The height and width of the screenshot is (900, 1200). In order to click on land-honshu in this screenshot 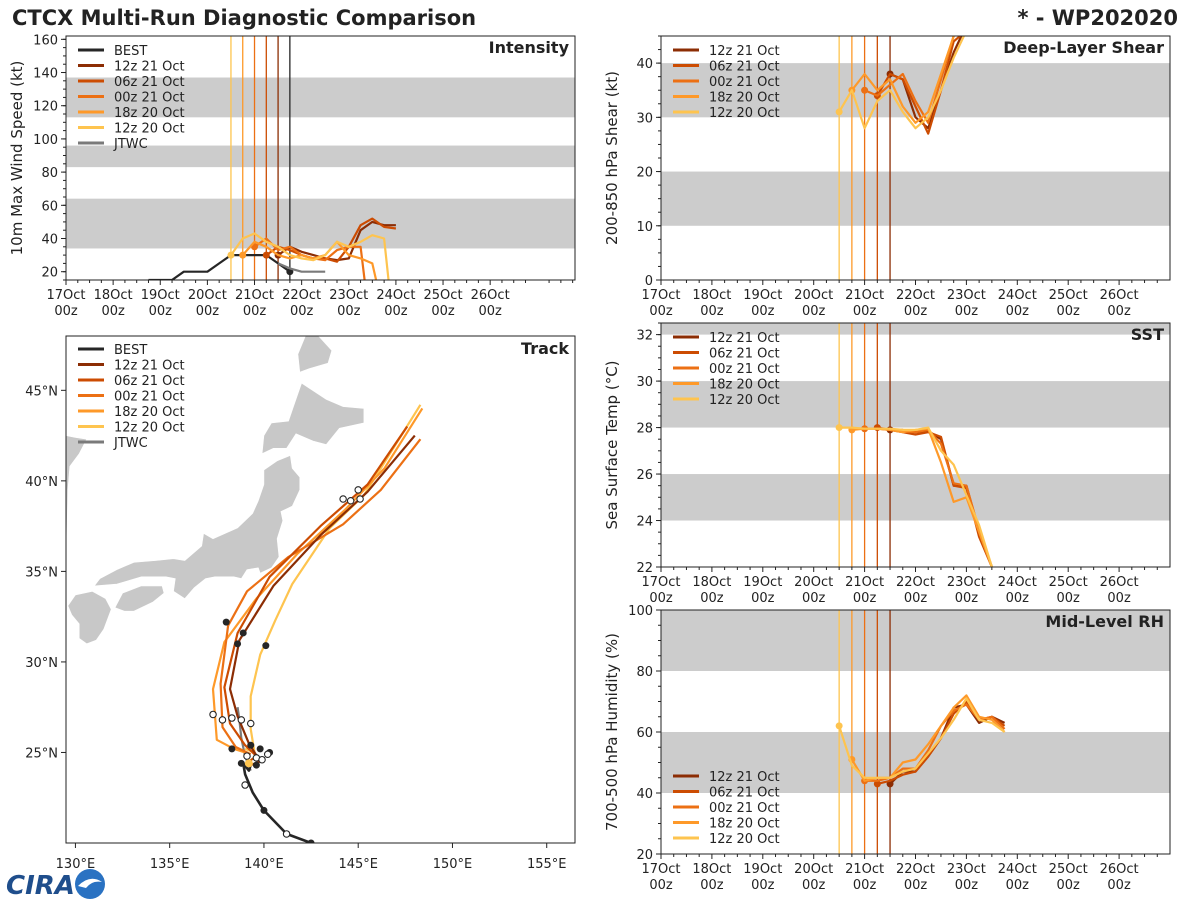, I will do `click(197, 527)`.